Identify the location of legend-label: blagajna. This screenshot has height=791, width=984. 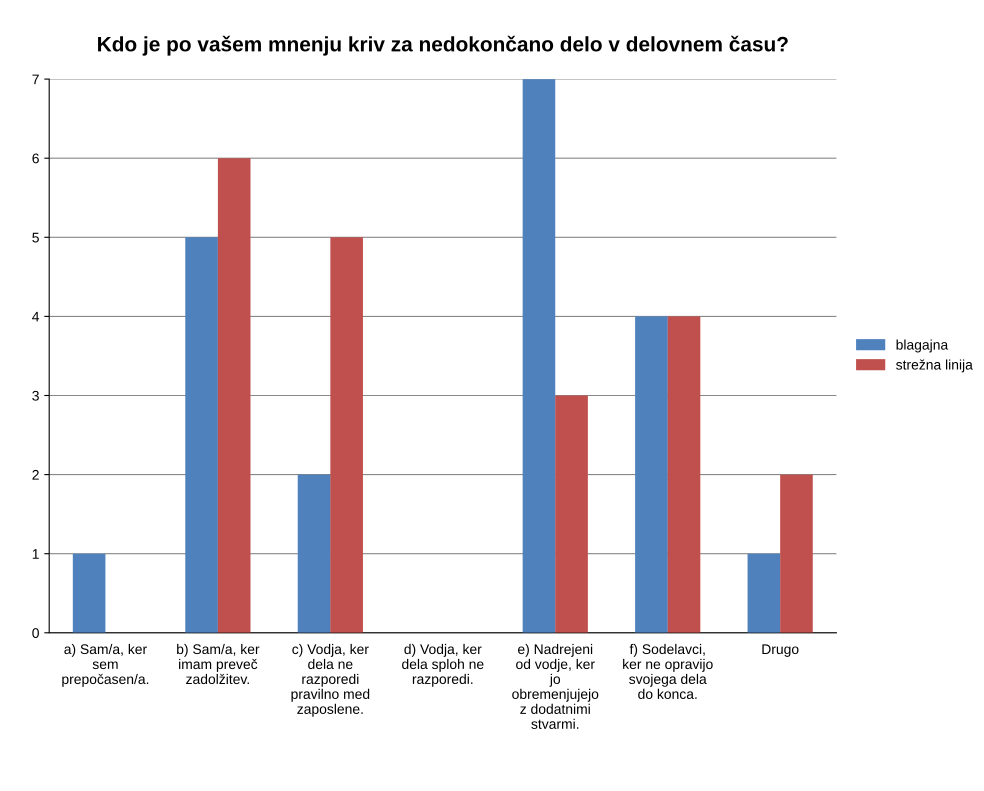
(922, 346).